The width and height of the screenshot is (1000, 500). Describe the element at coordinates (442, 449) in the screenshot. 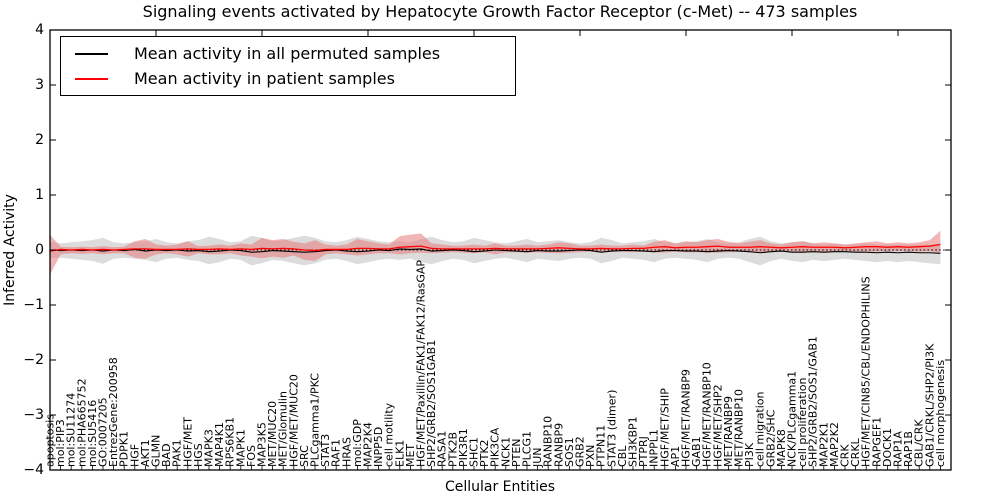

I see `x-tick-label: RASA1` at that location.